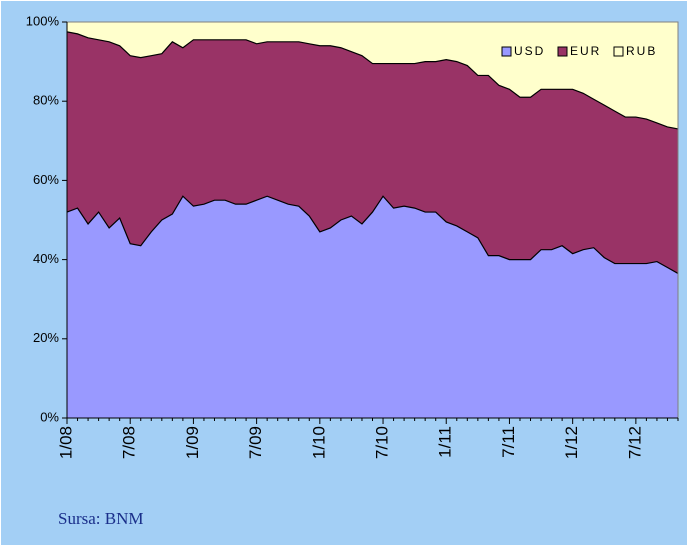  Describe the element at coordinates (46, 258) in the screenshot. I see `y-tick-label: 40%` at that location.